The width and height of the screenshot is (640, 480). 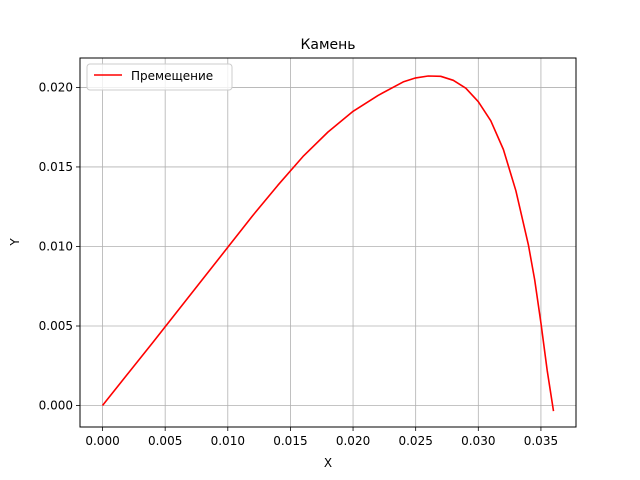 I want to click on x-axis-label: X, so click(x=328, y=463).